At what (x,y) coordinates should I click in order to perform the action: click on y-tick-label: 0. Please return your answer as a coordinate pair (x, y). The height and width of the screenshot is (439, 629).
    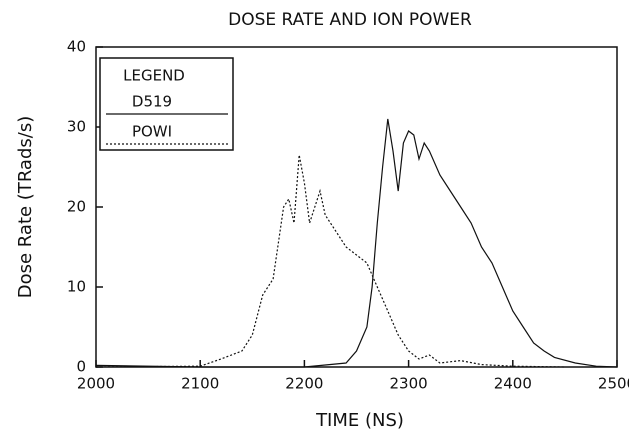
    Looking at the image, I should click on (81, 367).